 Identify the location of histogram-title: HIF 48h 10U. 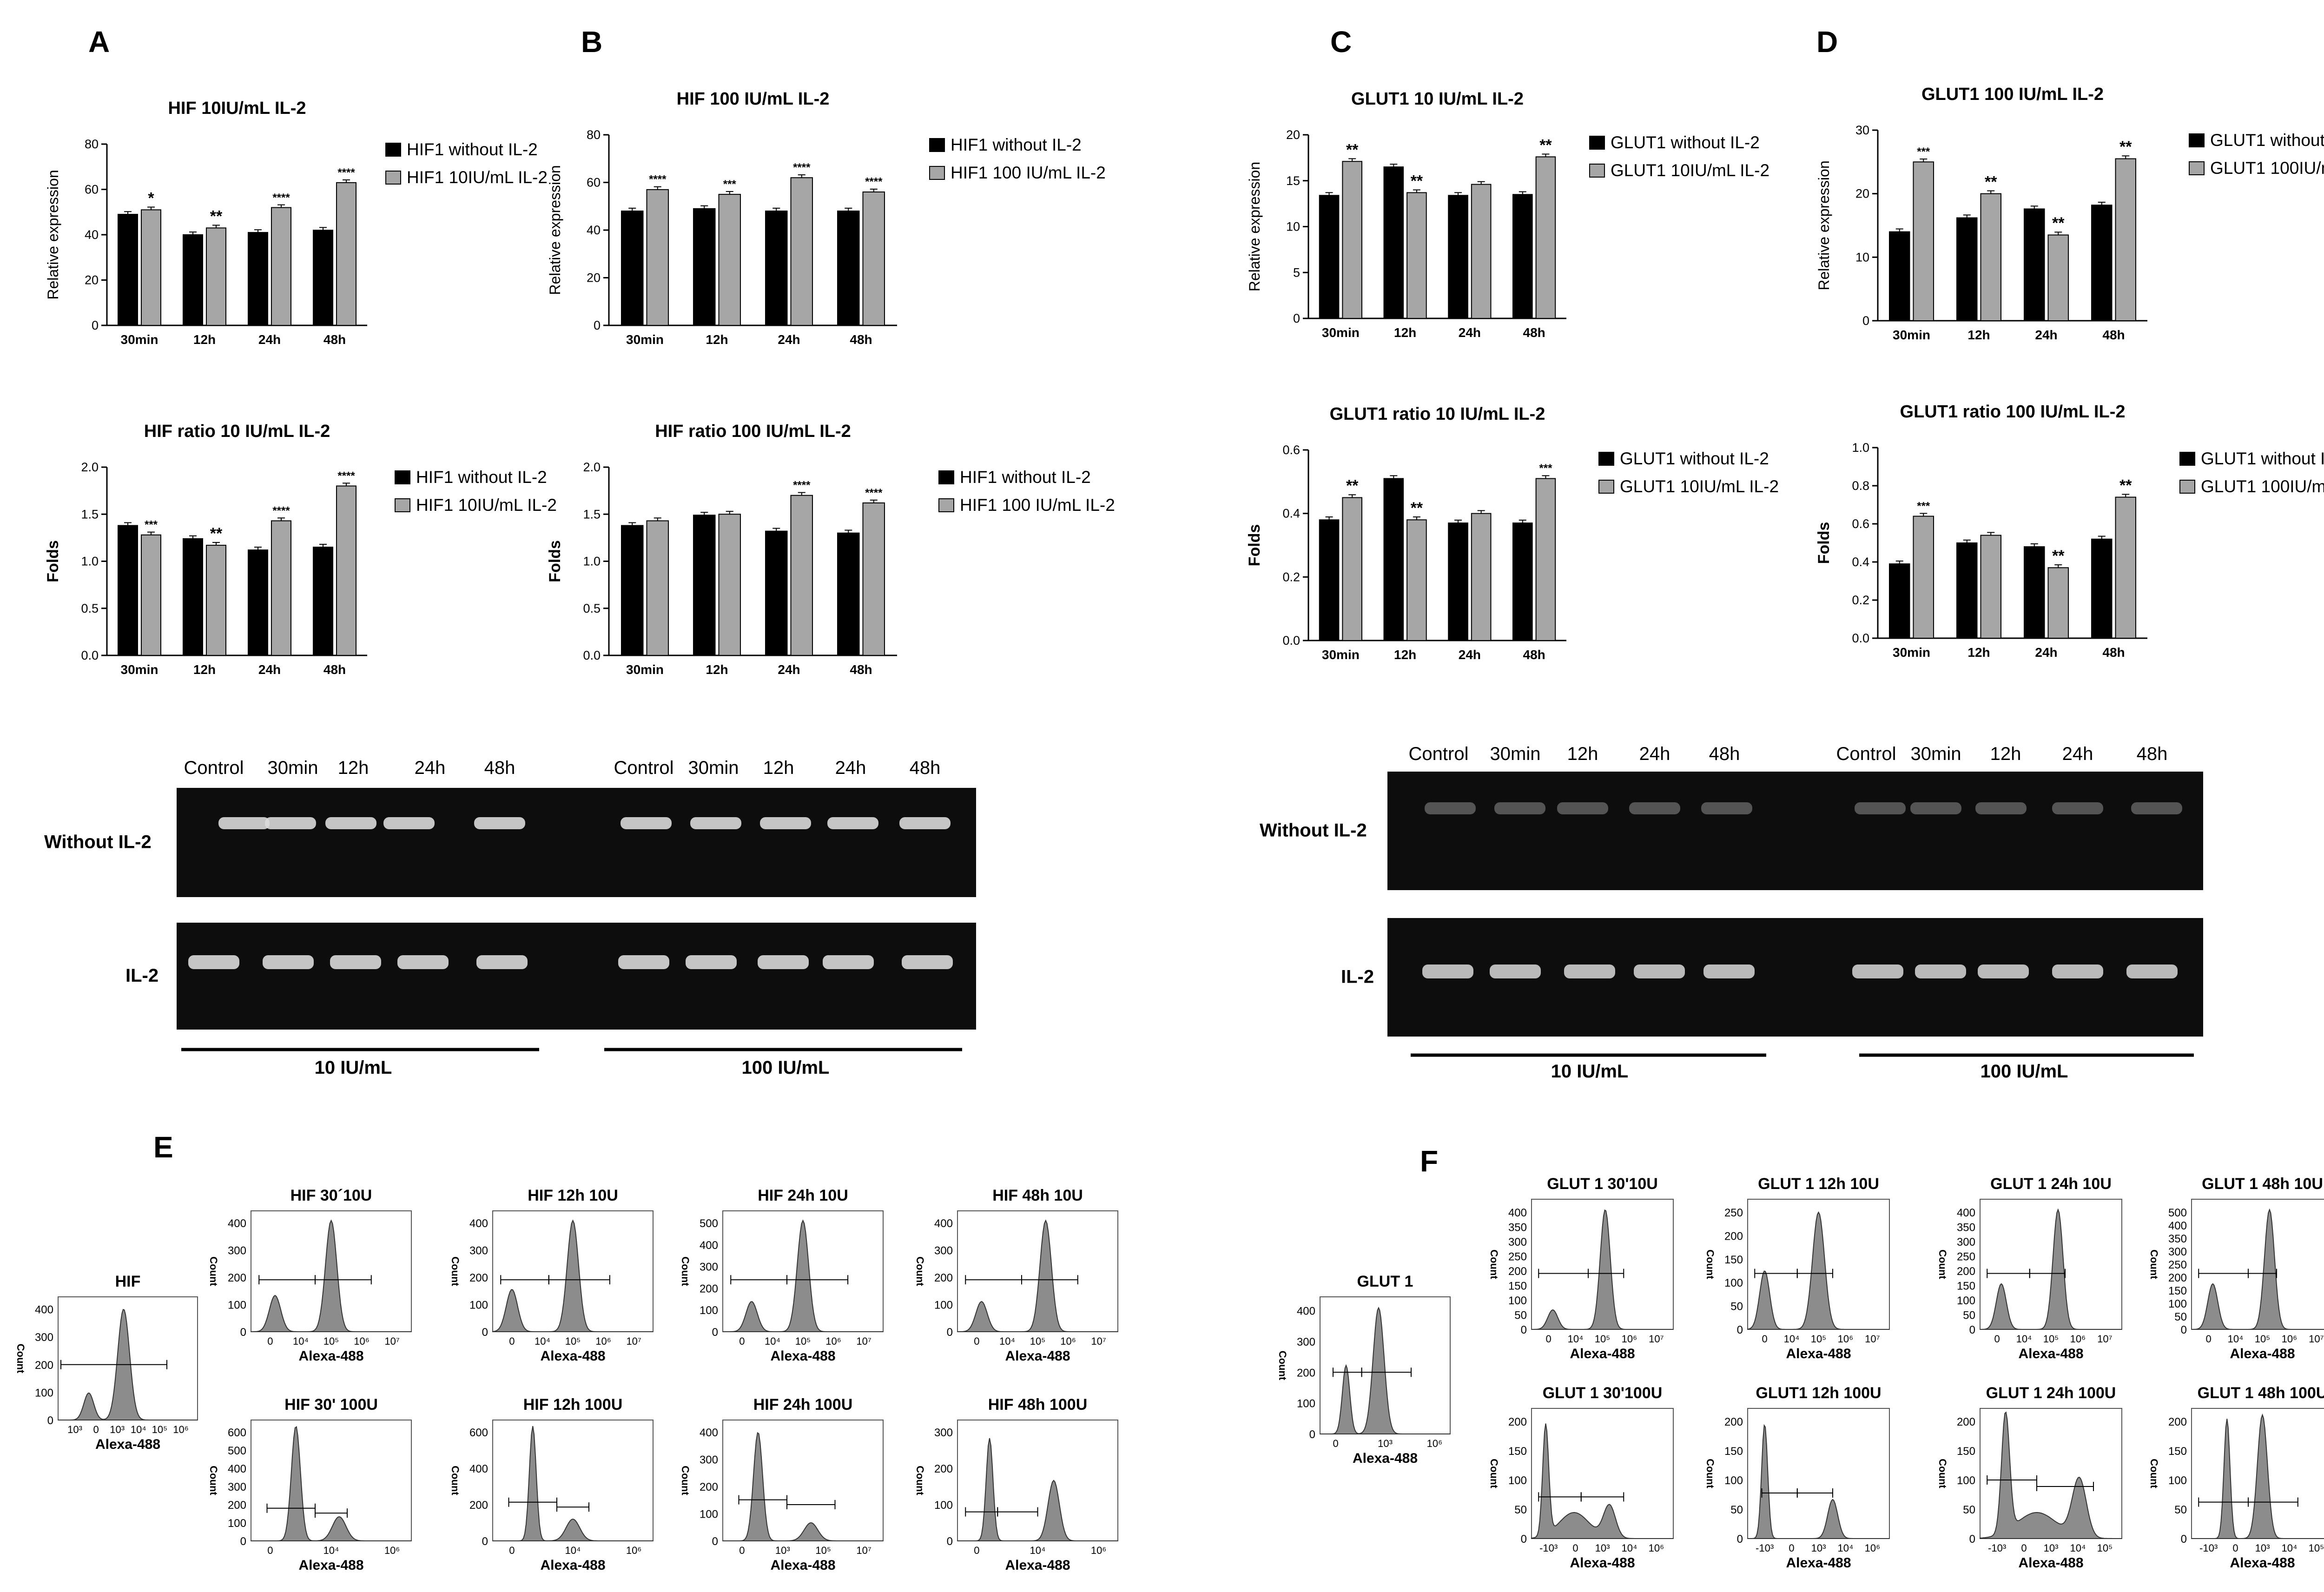
(1037, 1195).